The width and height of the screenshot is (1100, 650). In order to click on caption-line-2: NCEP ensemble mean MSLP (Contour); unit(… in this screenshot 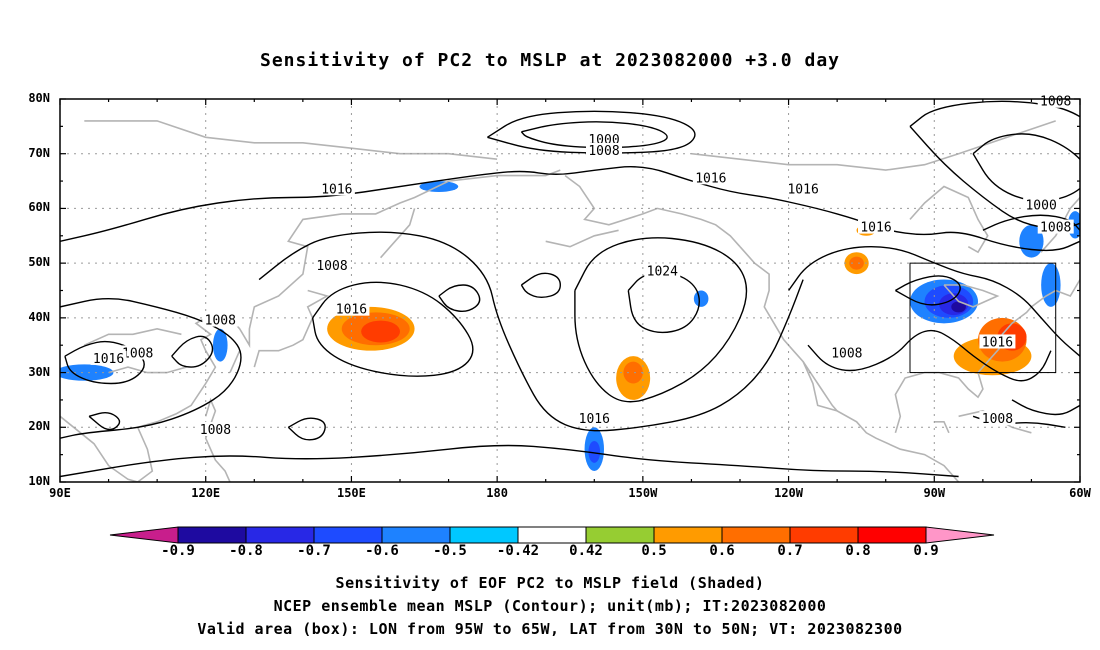, I will do `click(550, 606)`.